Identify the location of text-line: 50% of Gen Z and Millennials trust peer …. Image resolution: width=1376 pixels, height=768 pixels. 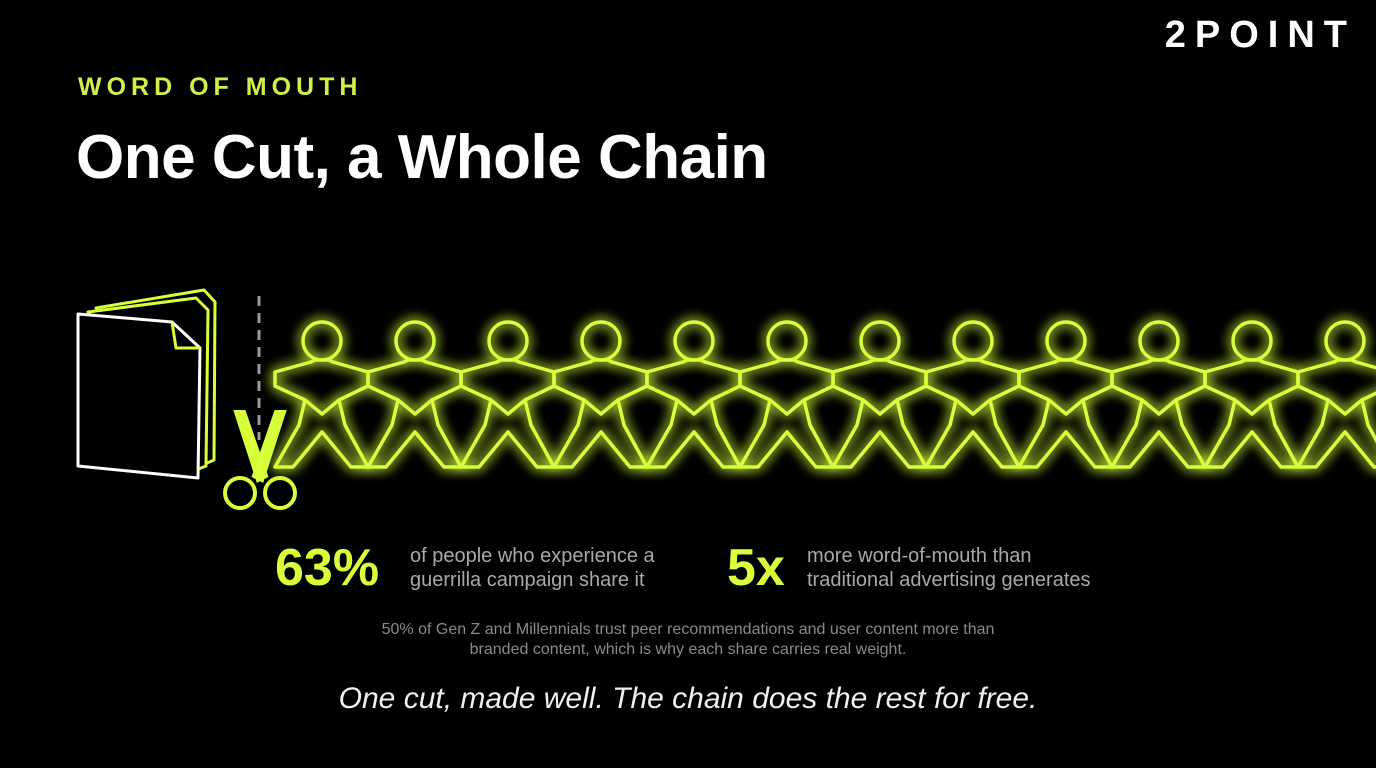
(688, 629).